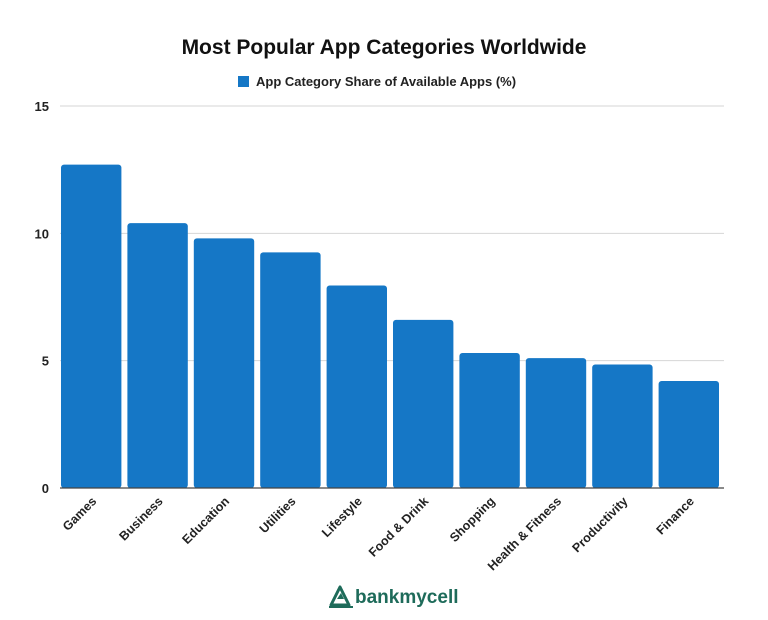  What do you see at coordinates (386, 81) in the screenshot?
I see `legend-label: App Category Share of Available Apps (%)` at bounding box center [386, 81].